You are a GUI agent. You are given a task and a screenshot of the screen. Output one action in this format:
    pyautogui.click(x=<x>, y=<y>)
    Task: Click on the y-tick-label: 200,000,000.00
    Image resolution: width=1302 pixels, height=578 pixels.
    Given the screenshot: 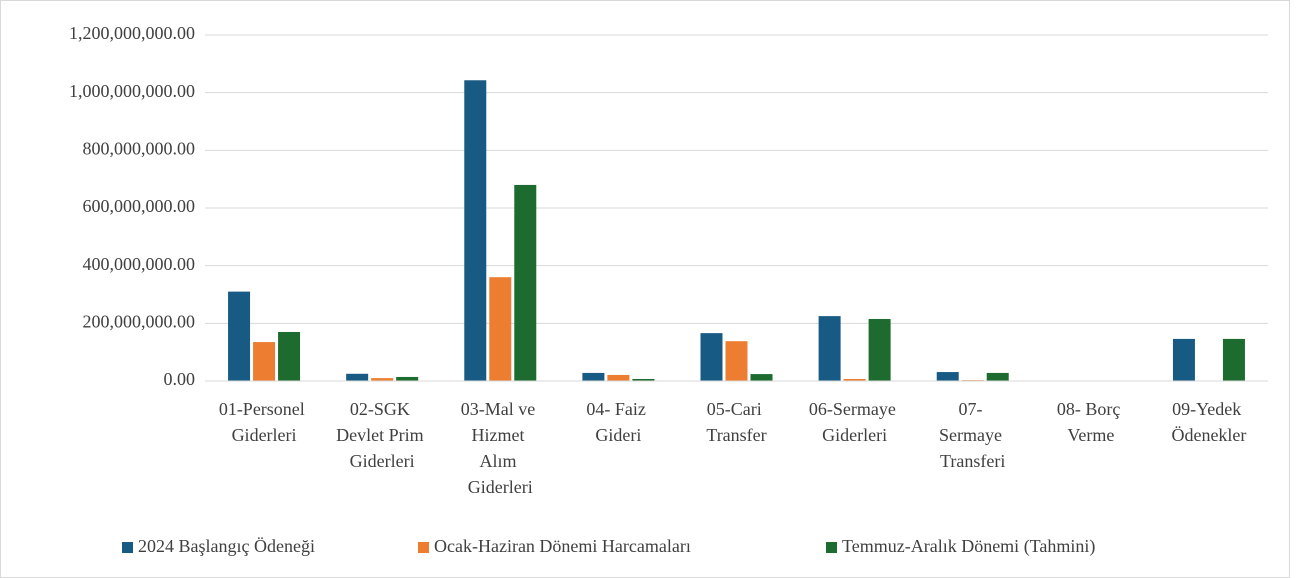 What is the action you would take?
    pyautogui.click(x=139, y=321)
    